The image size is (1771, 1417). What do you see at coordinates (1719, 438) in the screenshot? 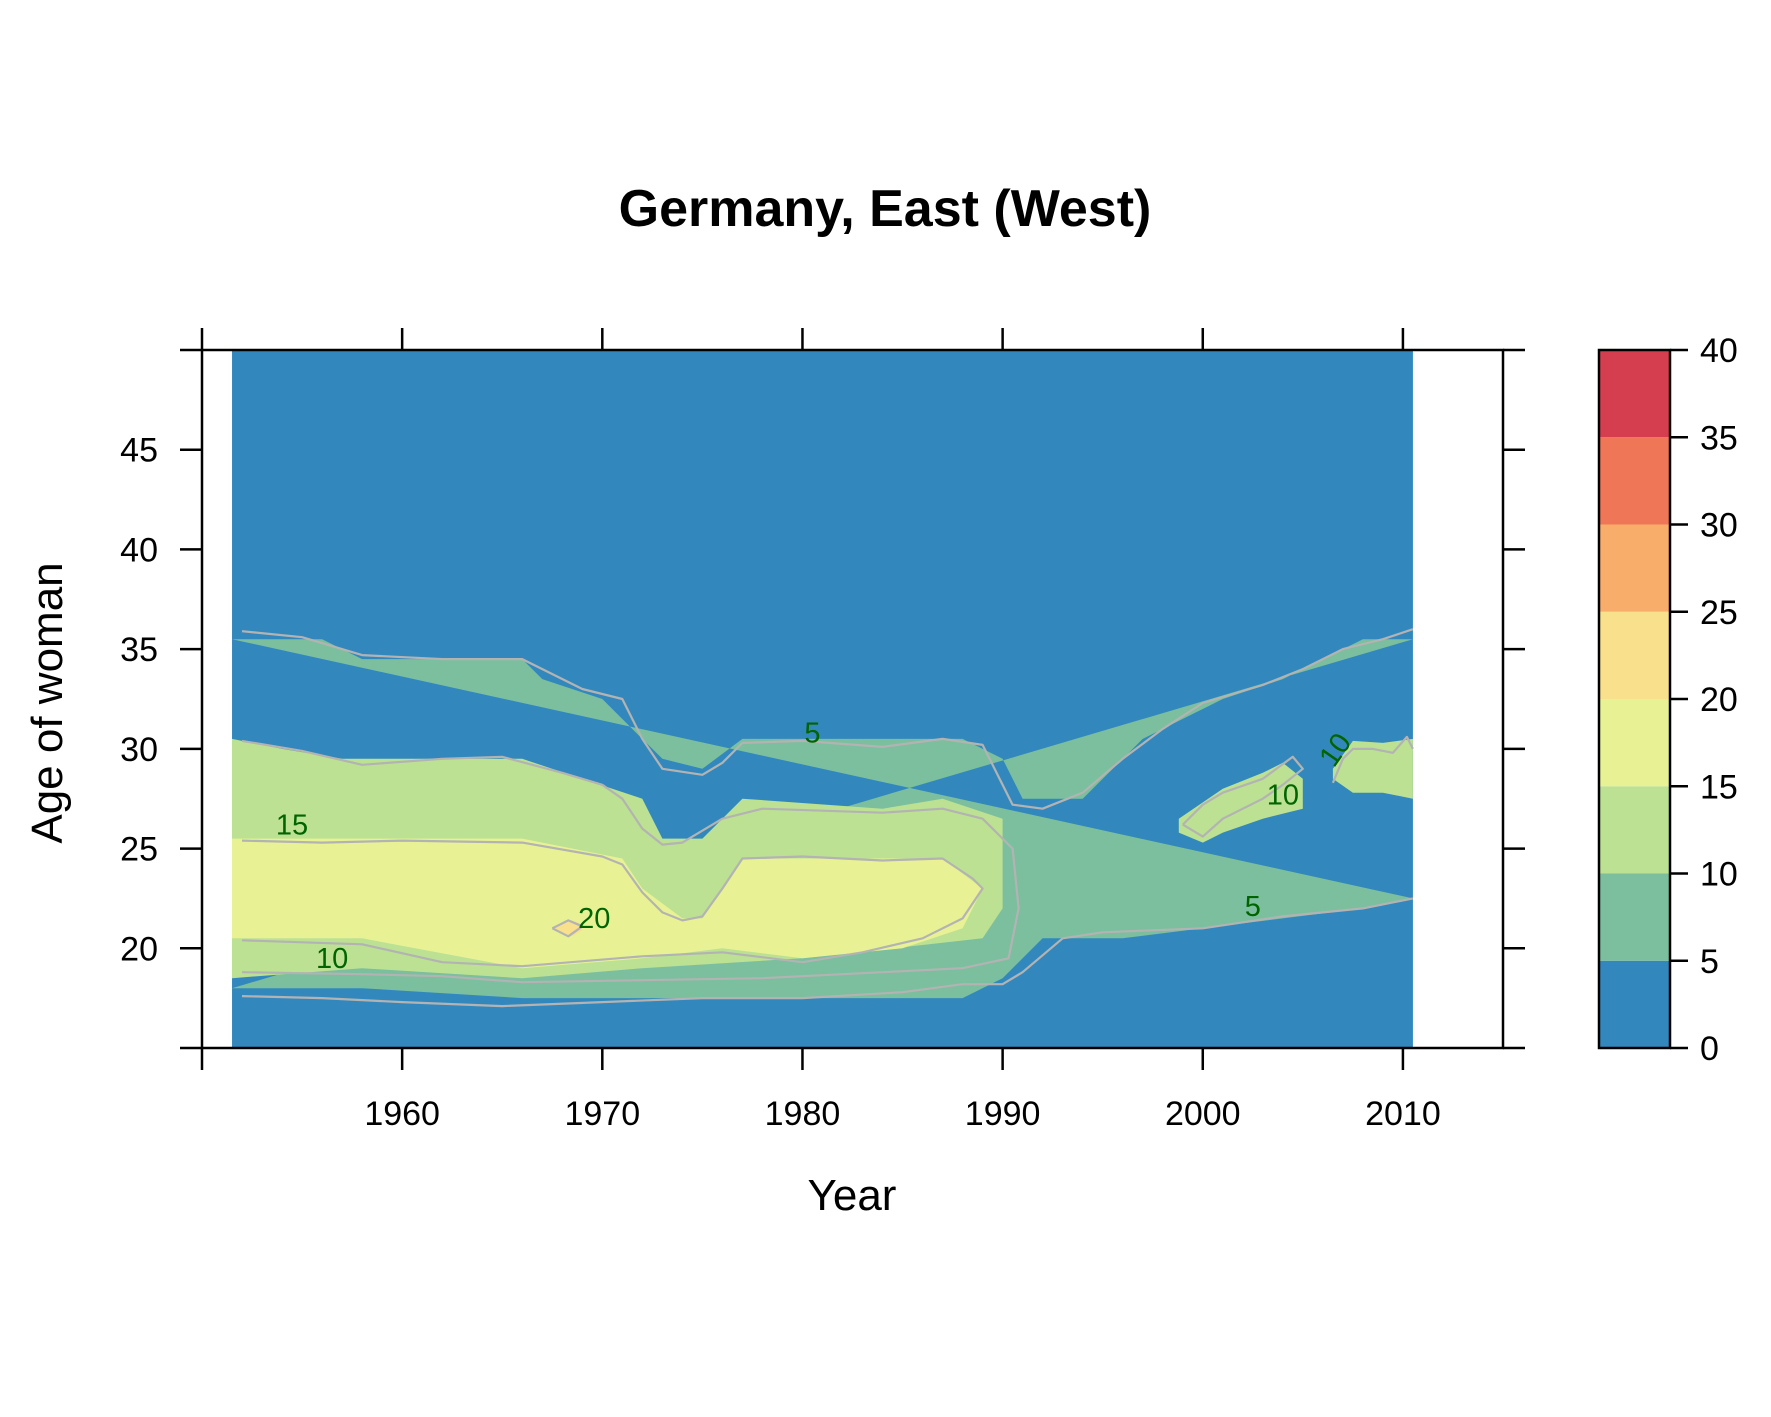
I see `colorbar-tick-label: 35` at bounding box center [1719, 438].